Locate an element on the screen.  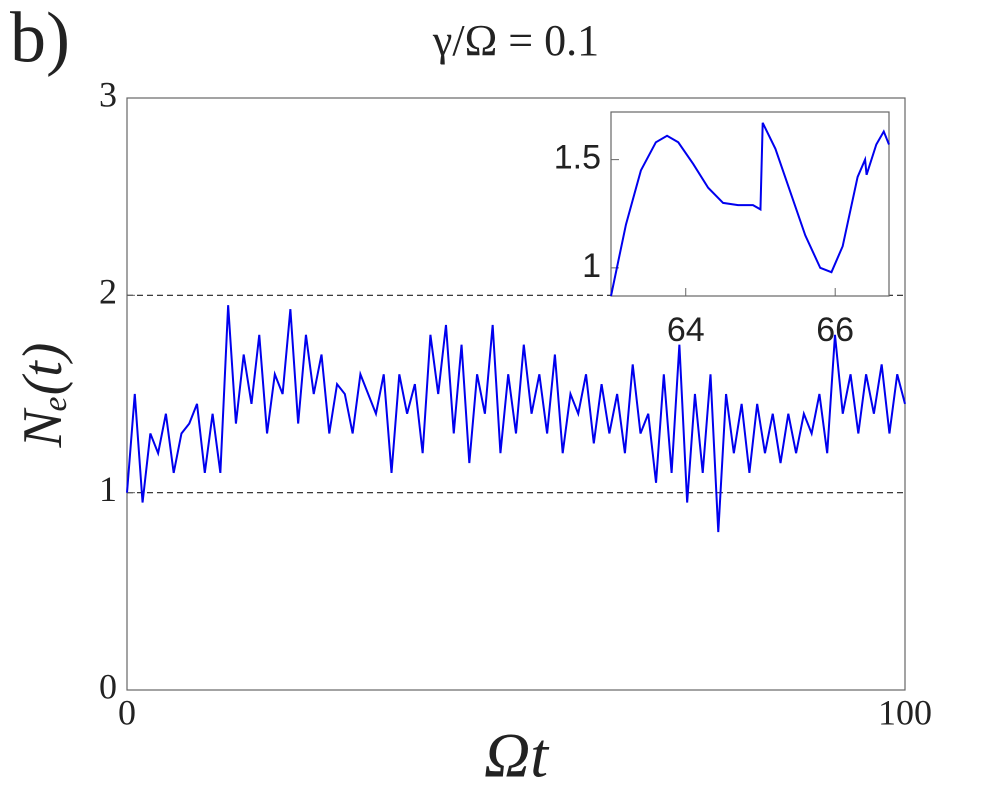
x-tick-label: 0 is located at coordinates (127, 712).